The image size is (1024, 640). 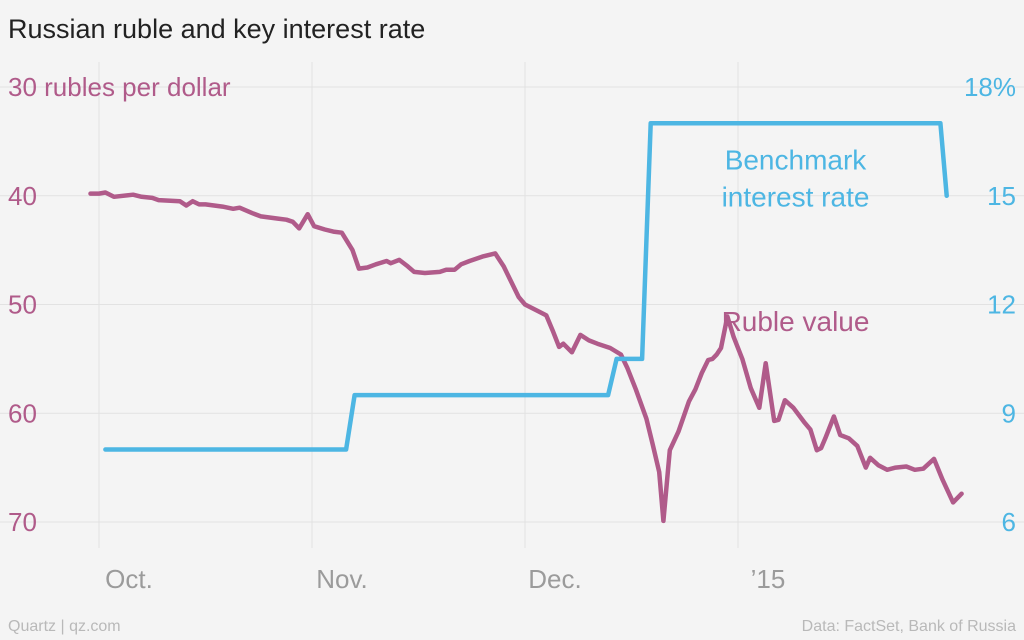 I want to click on footer-source: Data: FactSet, Bank of Russia, so click(x=908, y=626).